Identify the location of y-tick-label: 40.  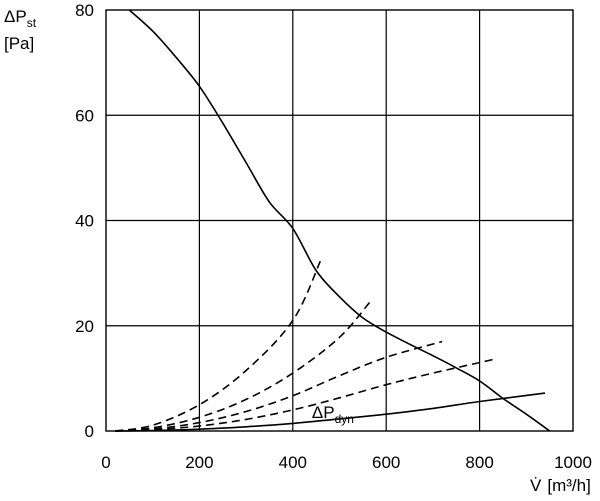
(84, 221).